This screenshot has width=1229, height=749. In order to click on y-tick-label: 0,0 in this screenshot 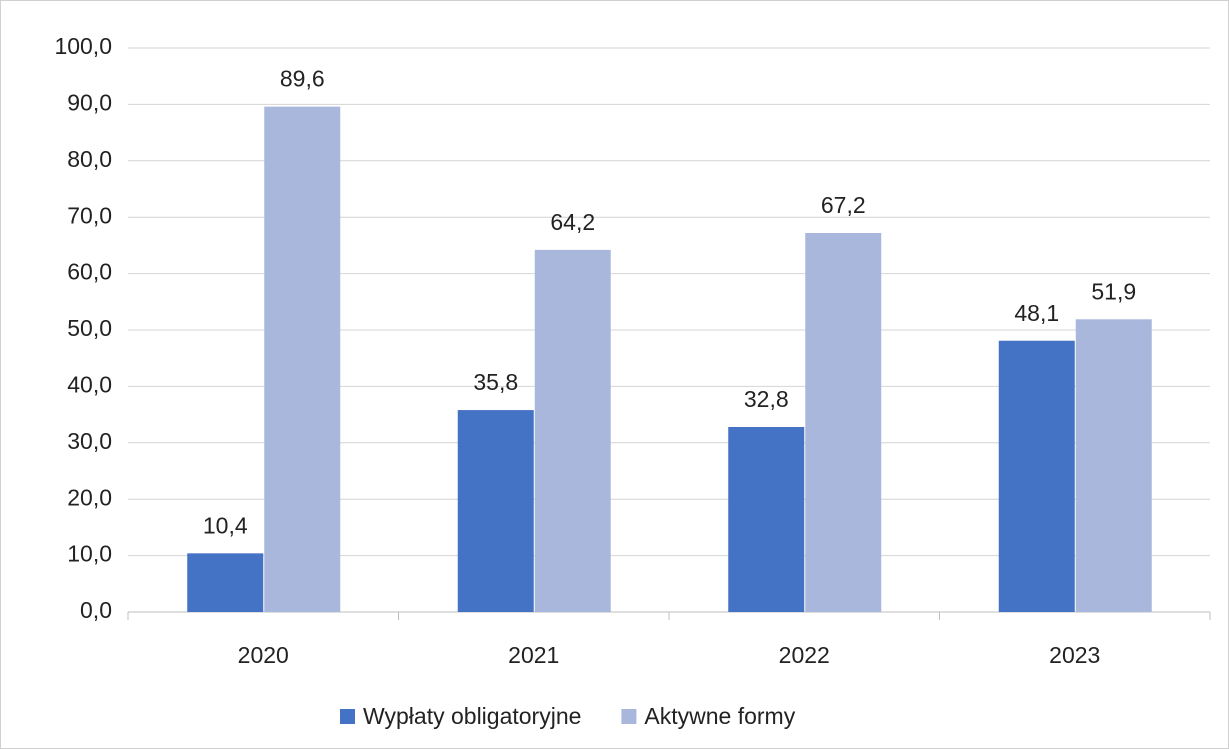, I will do `click(96, 610)`.